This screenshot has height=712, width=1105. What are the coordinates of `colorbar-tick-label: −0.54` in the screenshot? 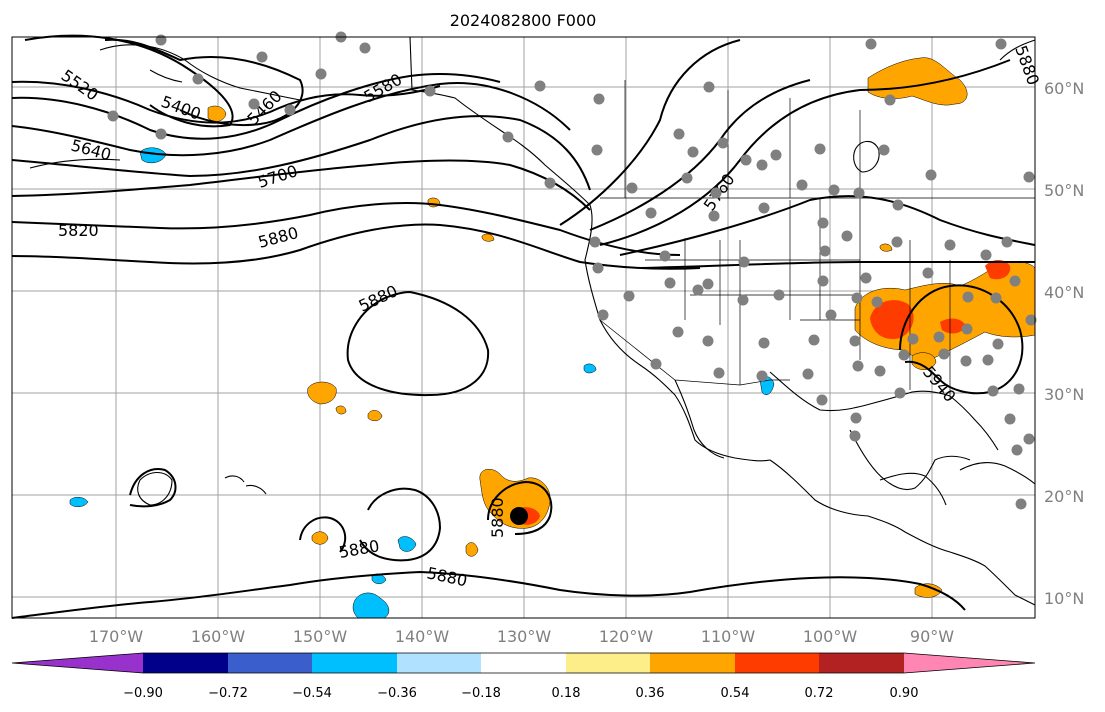 It's located at (312, 693).